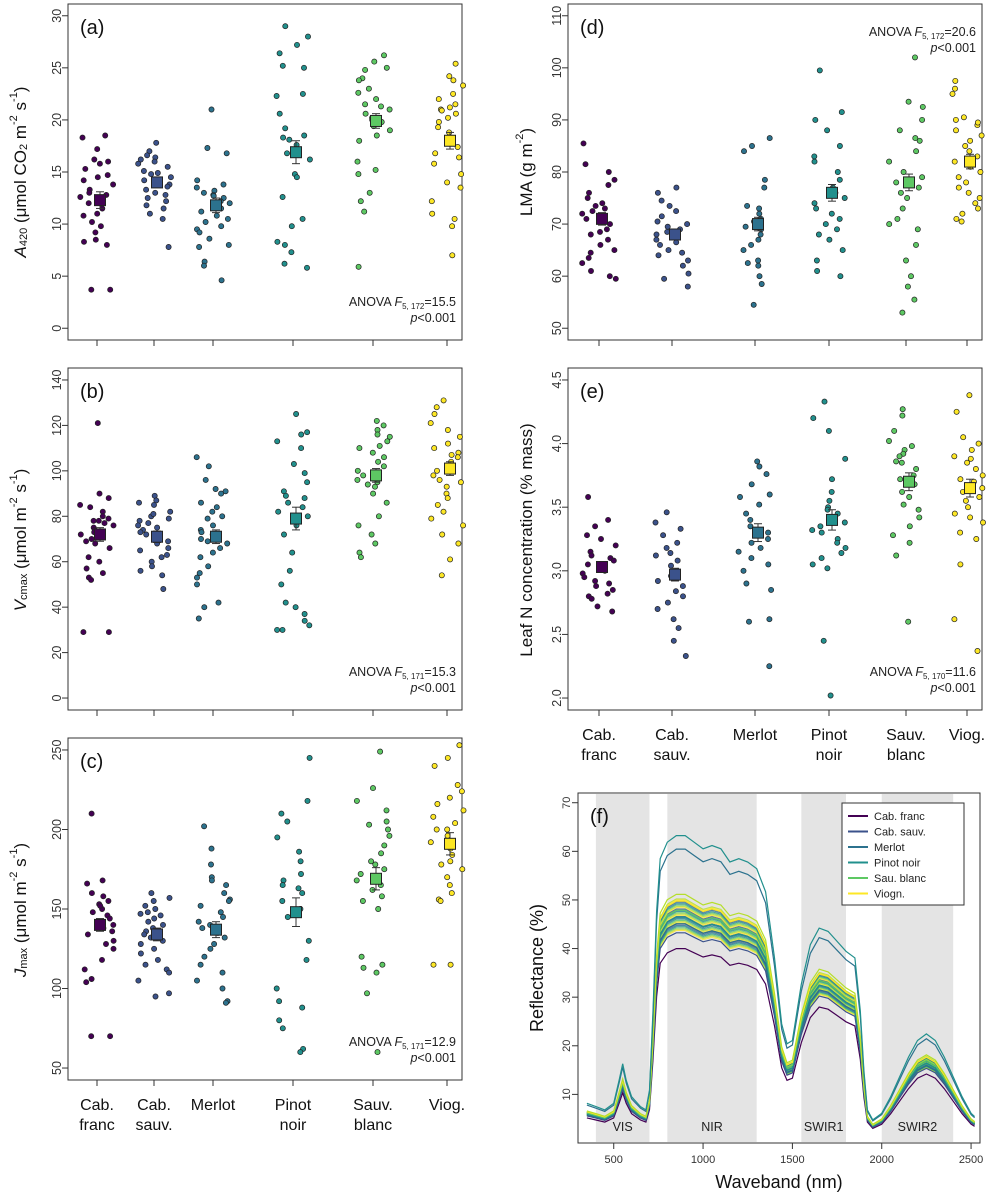  What do you see at coordinates (557, 634) in the screenshot?
I see `y-tick-label: 2.5` at bounding box center [557, 634].